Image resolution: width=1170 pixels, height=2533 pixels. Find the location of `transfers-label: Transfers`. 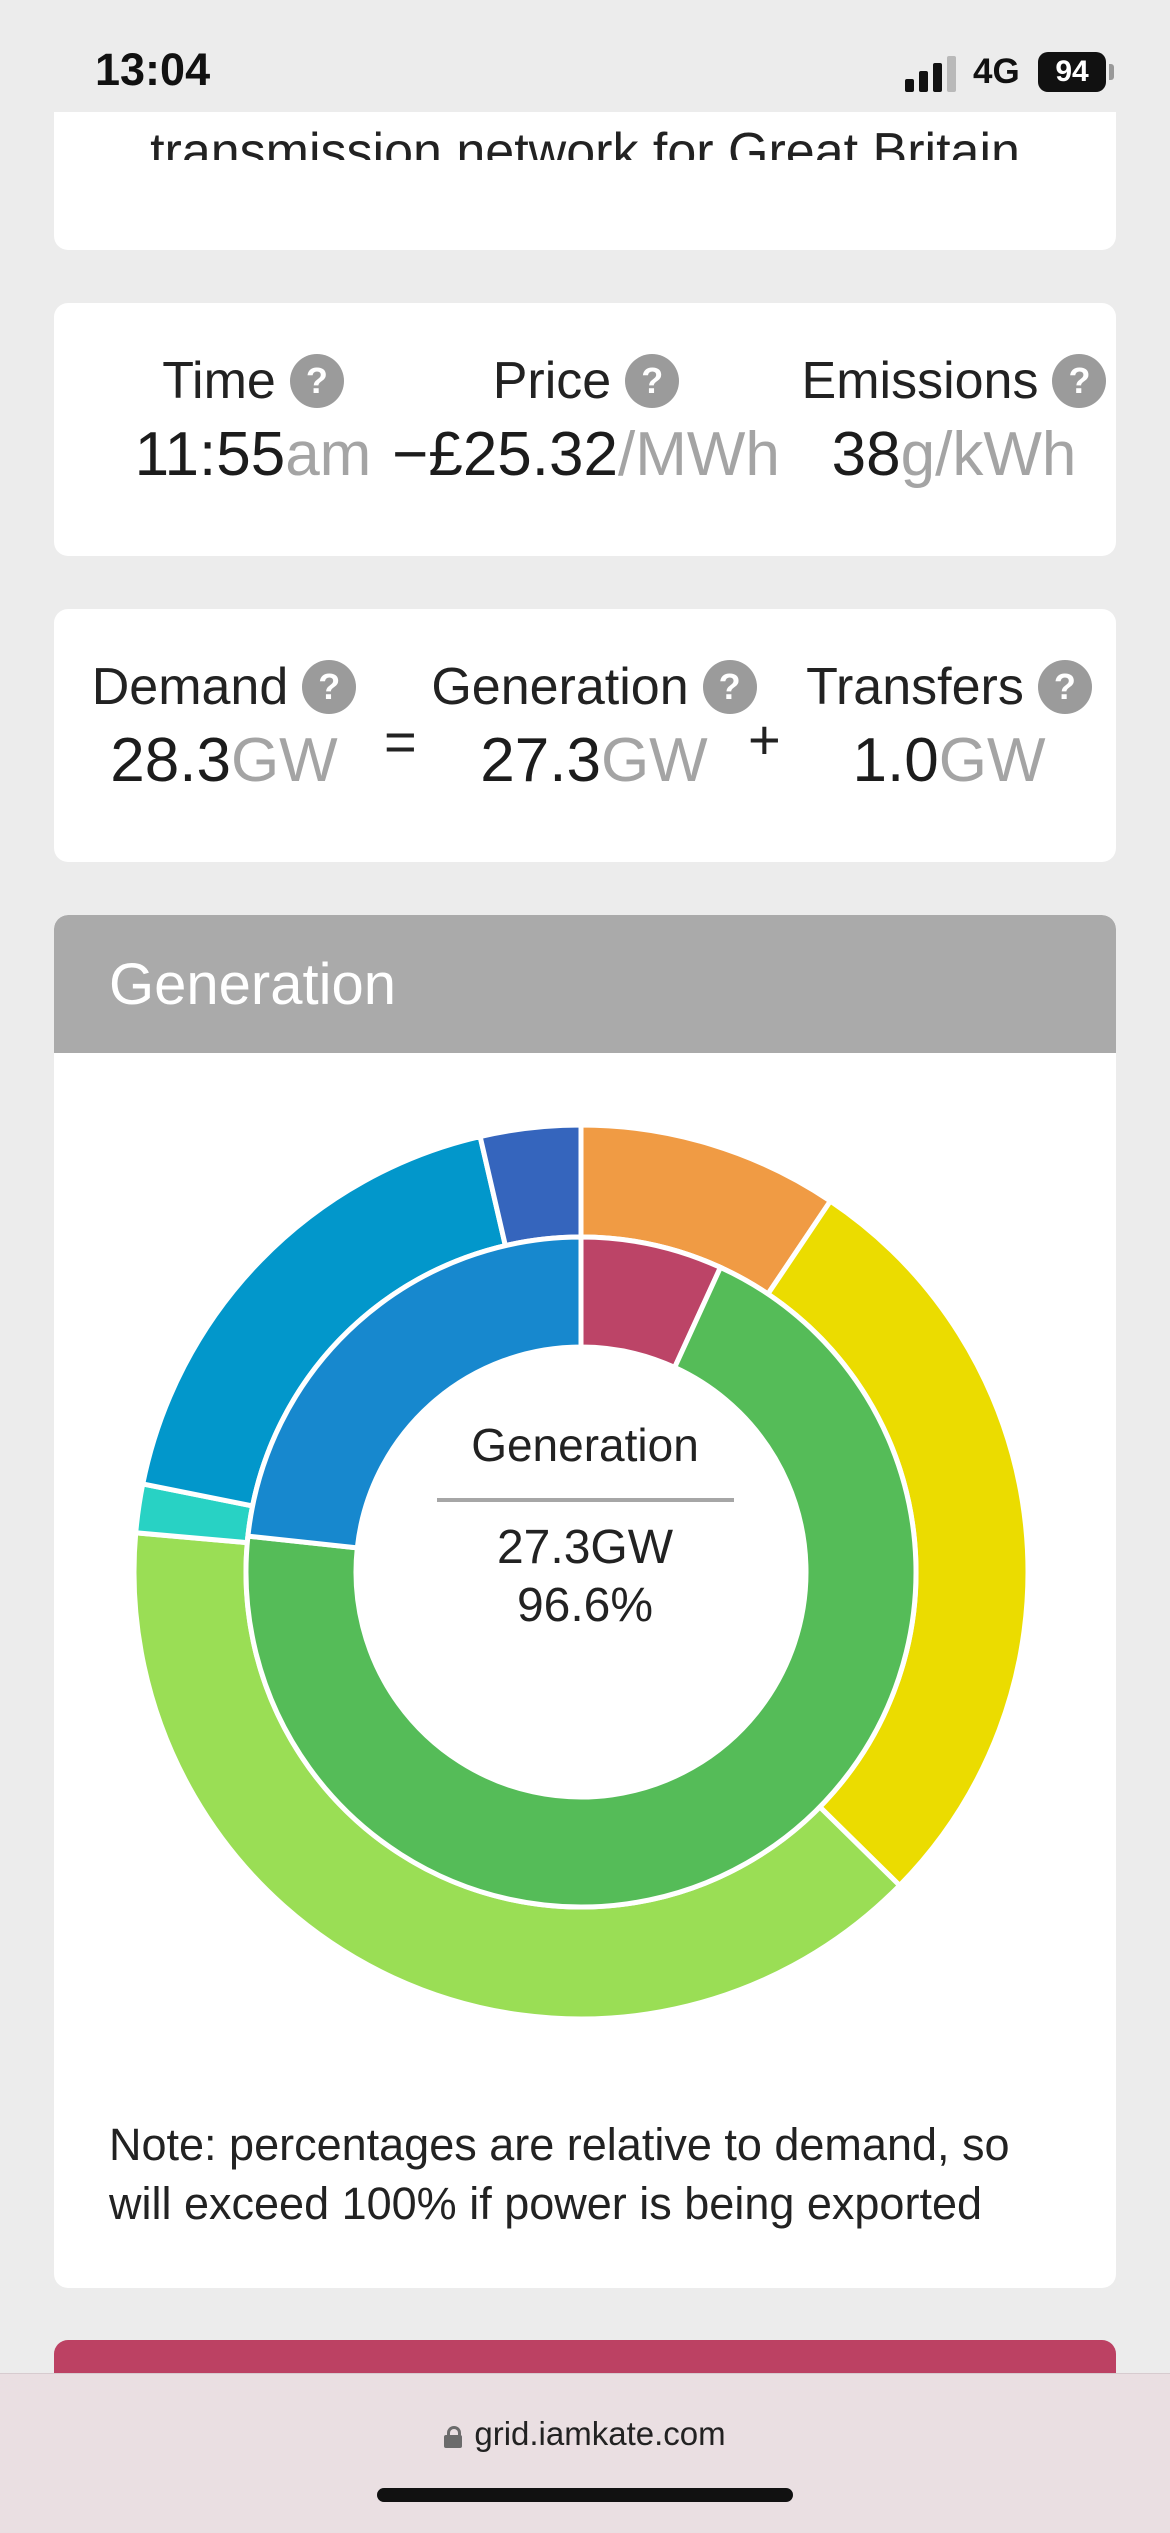

transfers-label: Transfers is located at coordinates (915, 687).